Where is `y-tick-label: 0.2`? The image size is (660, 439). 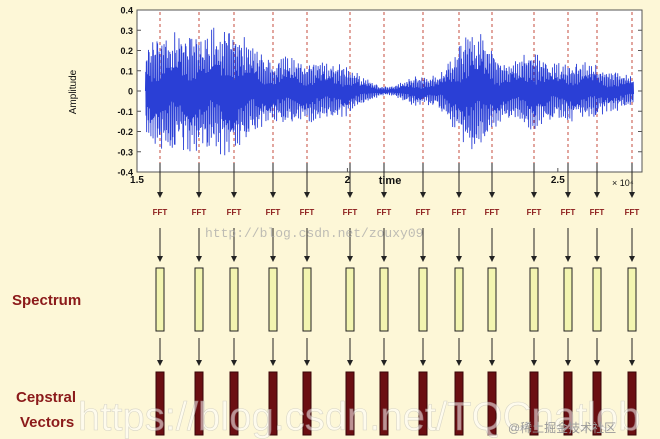
y-tick-label: 0.2 is located at coordinates (126, 51).